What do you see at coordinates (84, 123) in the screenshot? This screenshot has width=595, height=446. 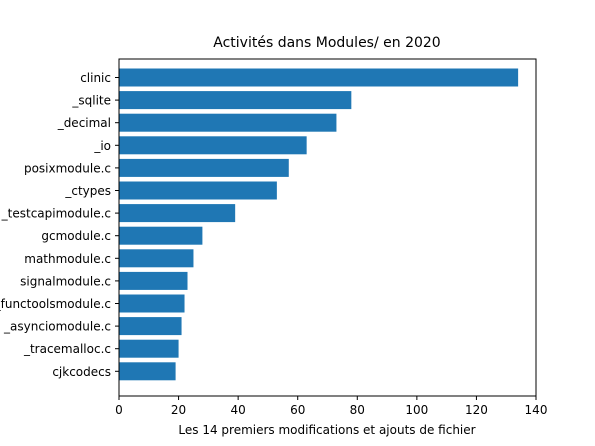 I see `y-tick-label: _decimal` at bounding box center [84, 123].